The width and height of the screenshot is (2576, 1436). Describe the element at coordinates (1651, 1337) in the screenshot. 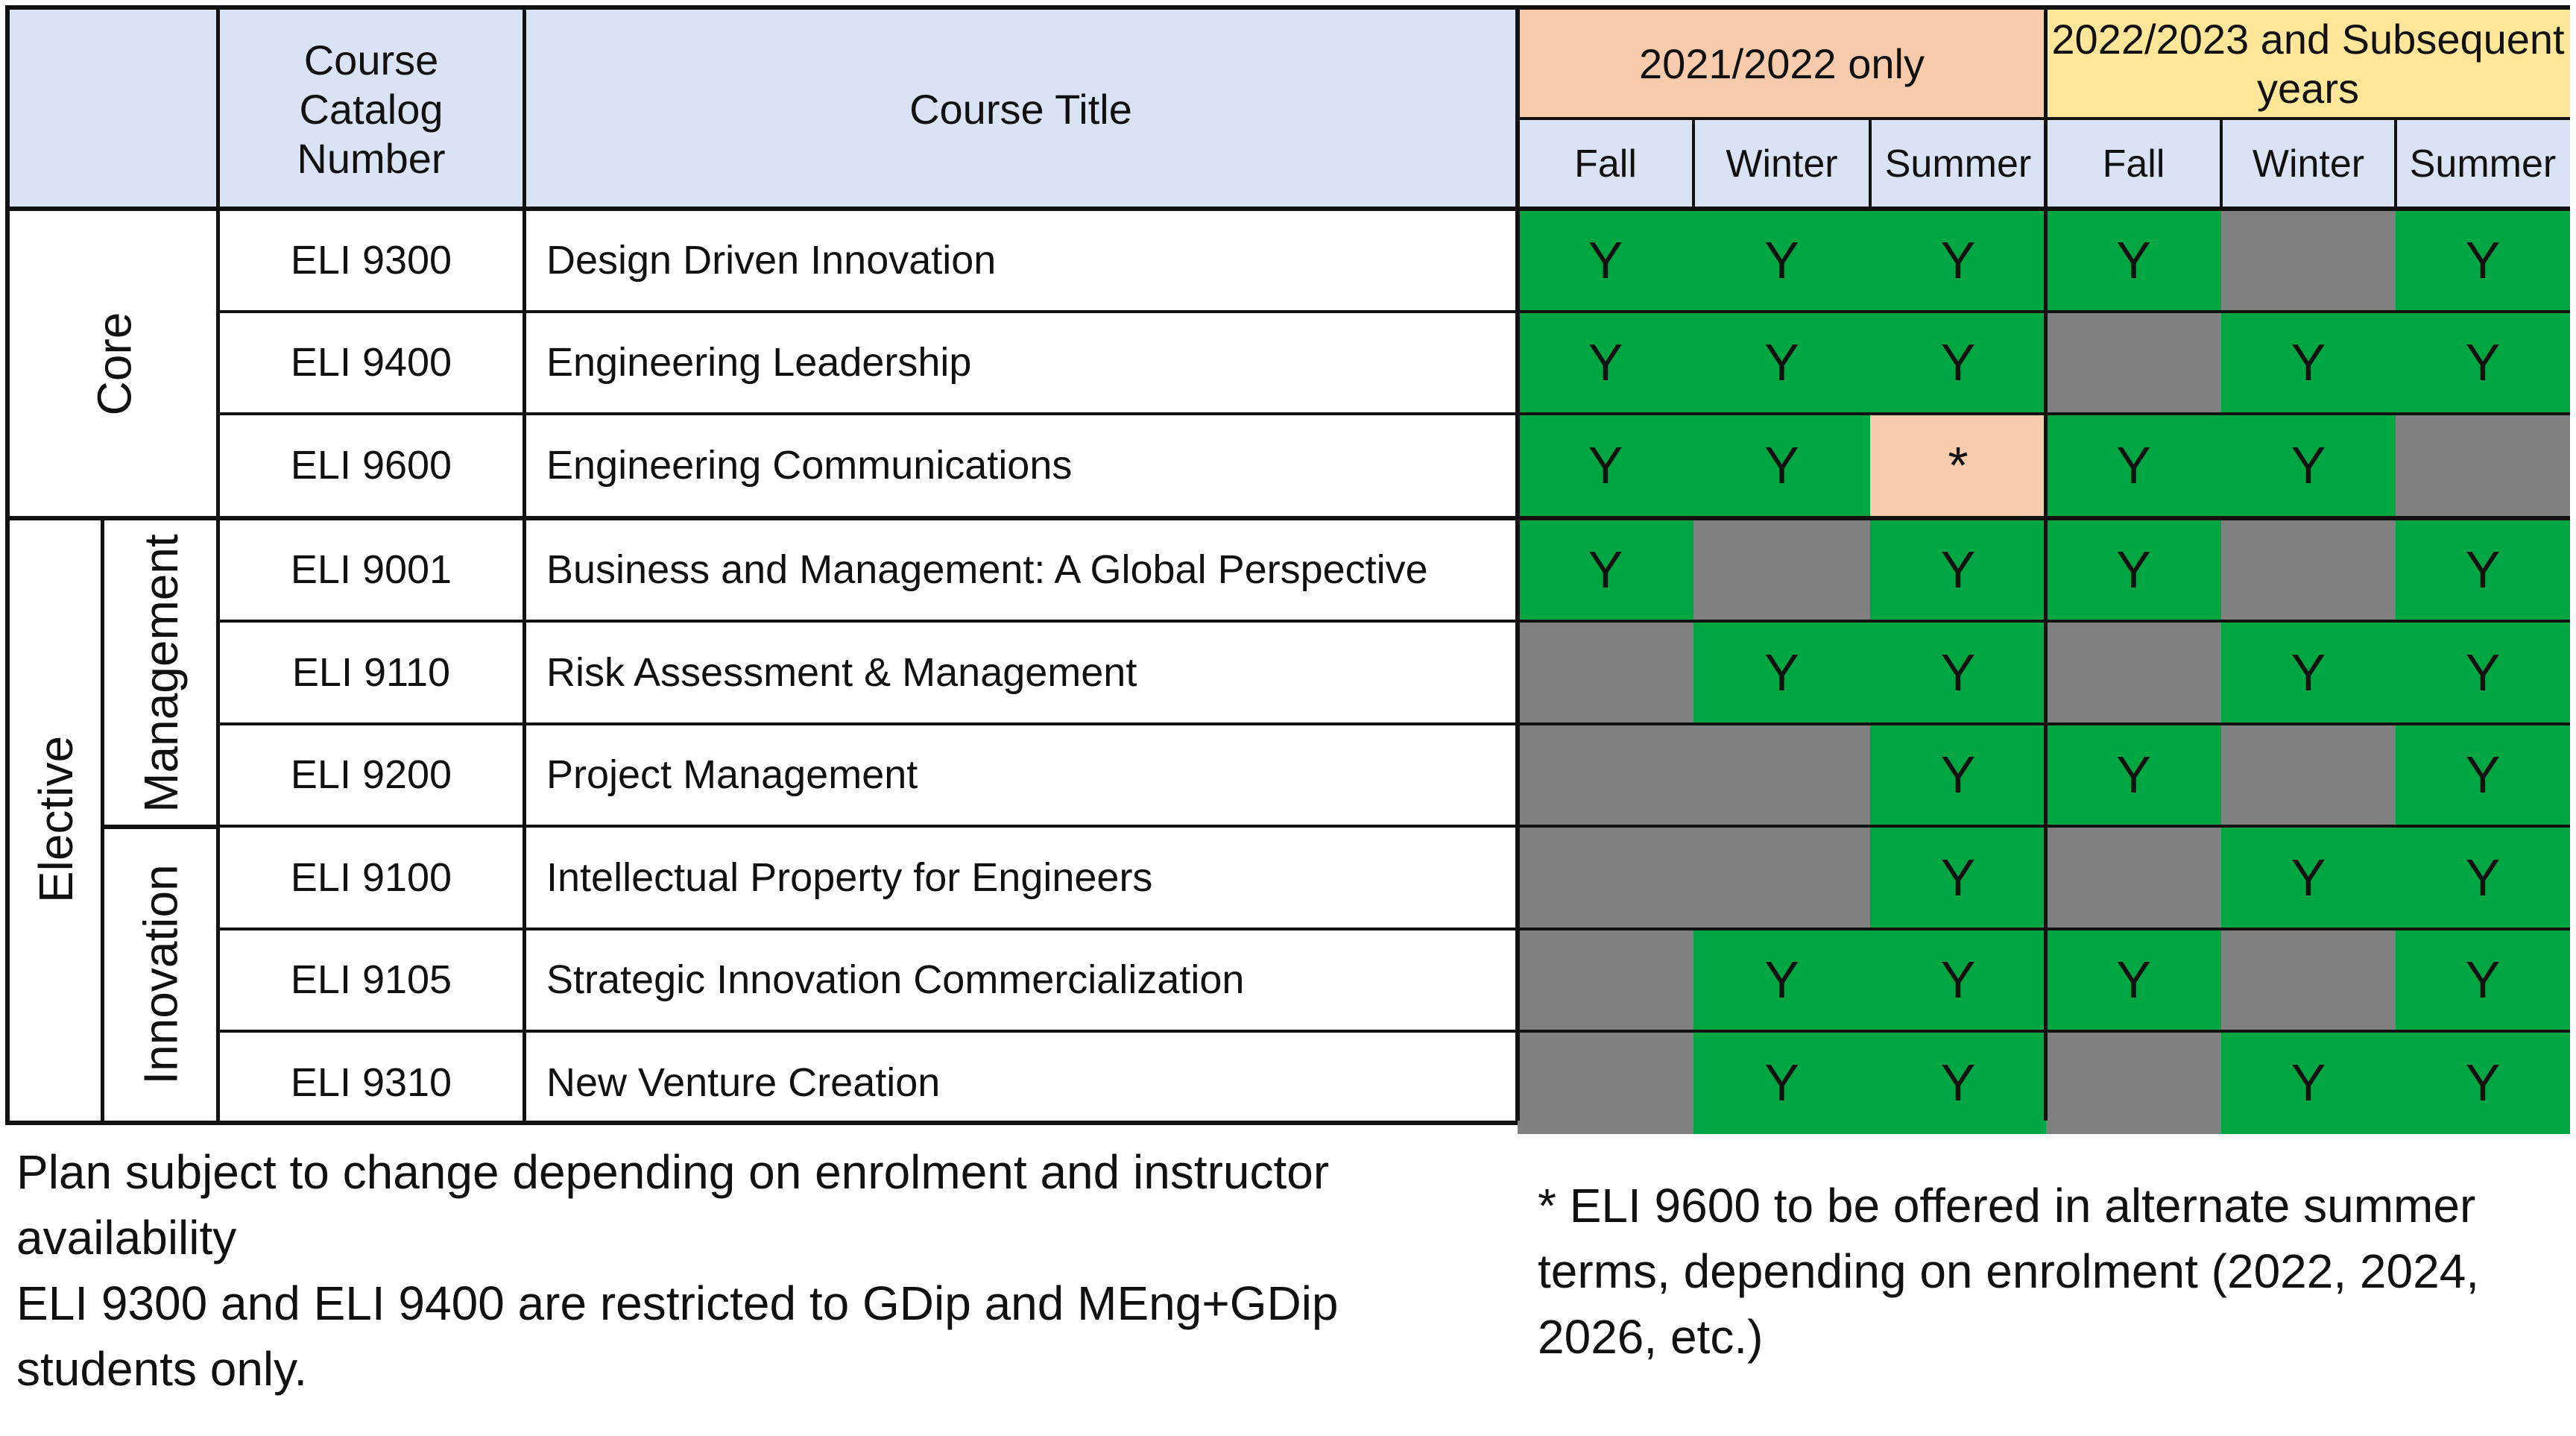

I see `note-line: 2026, etc.)` at that location.